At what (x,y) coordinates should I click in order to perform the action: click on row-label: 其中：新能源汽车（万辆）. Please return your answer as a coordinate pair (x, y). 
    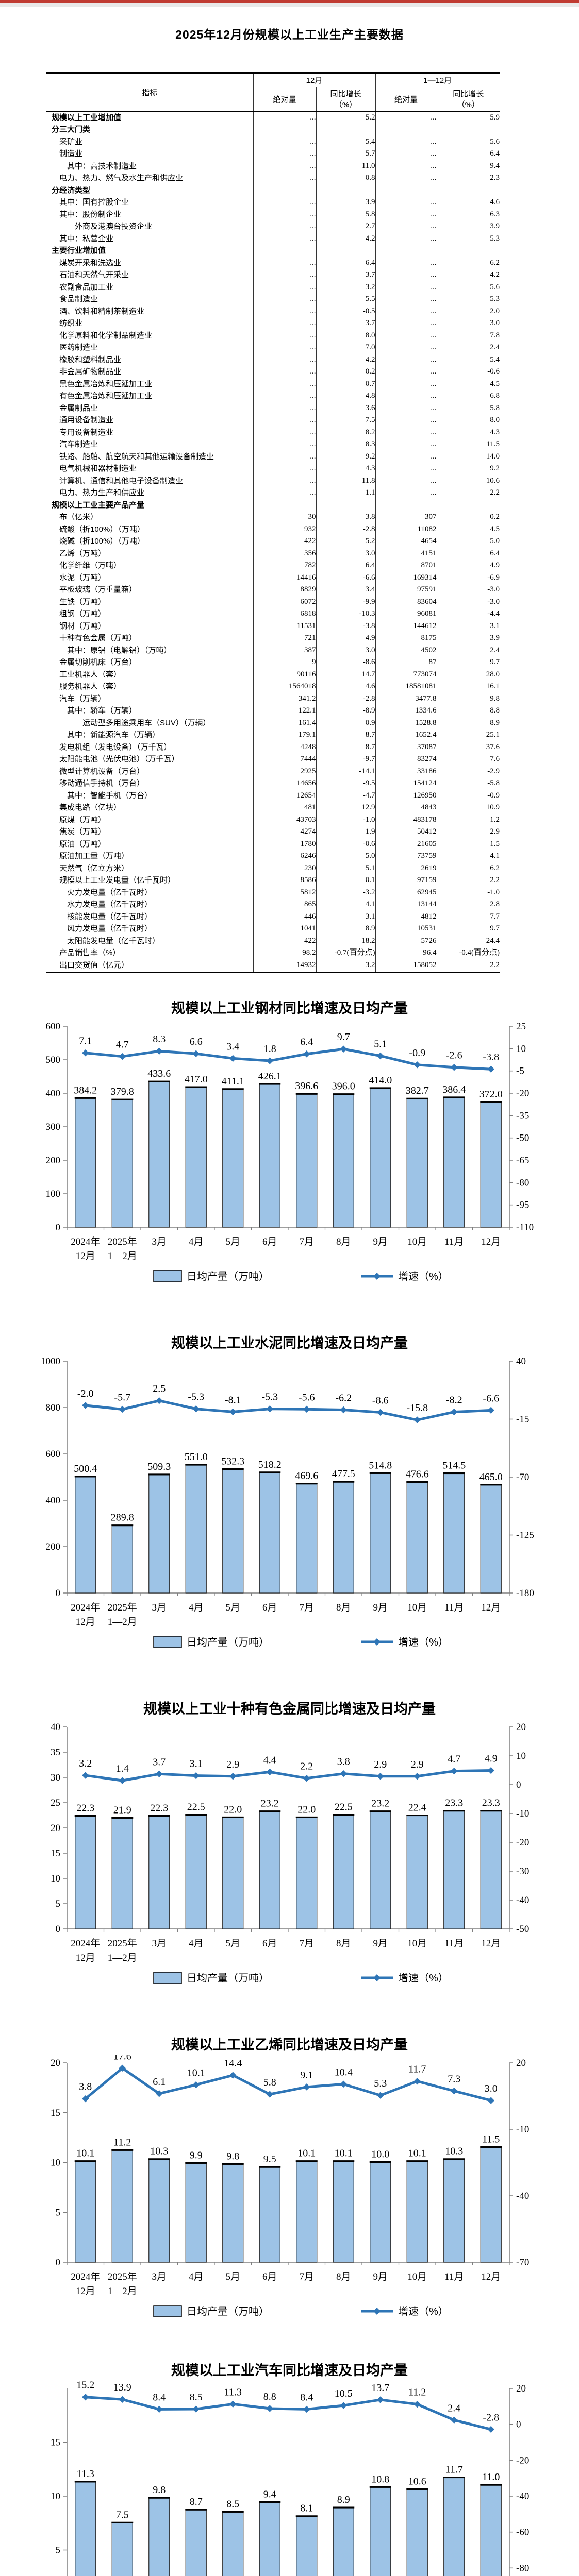
    Looking at the image, I should click on (113, 735).